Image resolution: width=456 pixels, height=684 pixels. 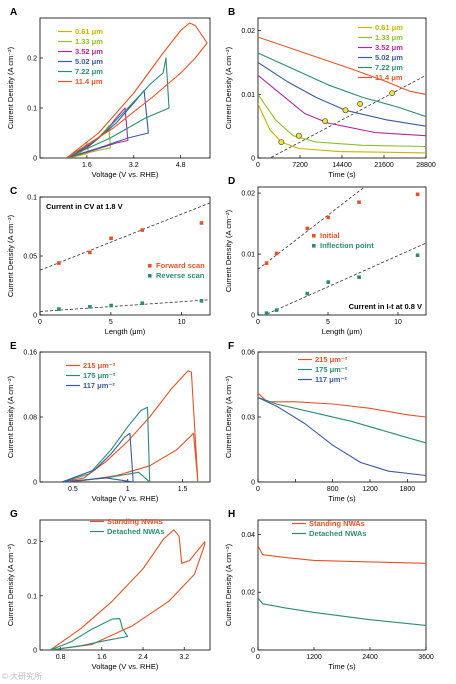 What do you see at coordinates (337, 523) in the screenshot?
I see `legend-label-H: Standing NWAs` at bounding box center [337, 523].